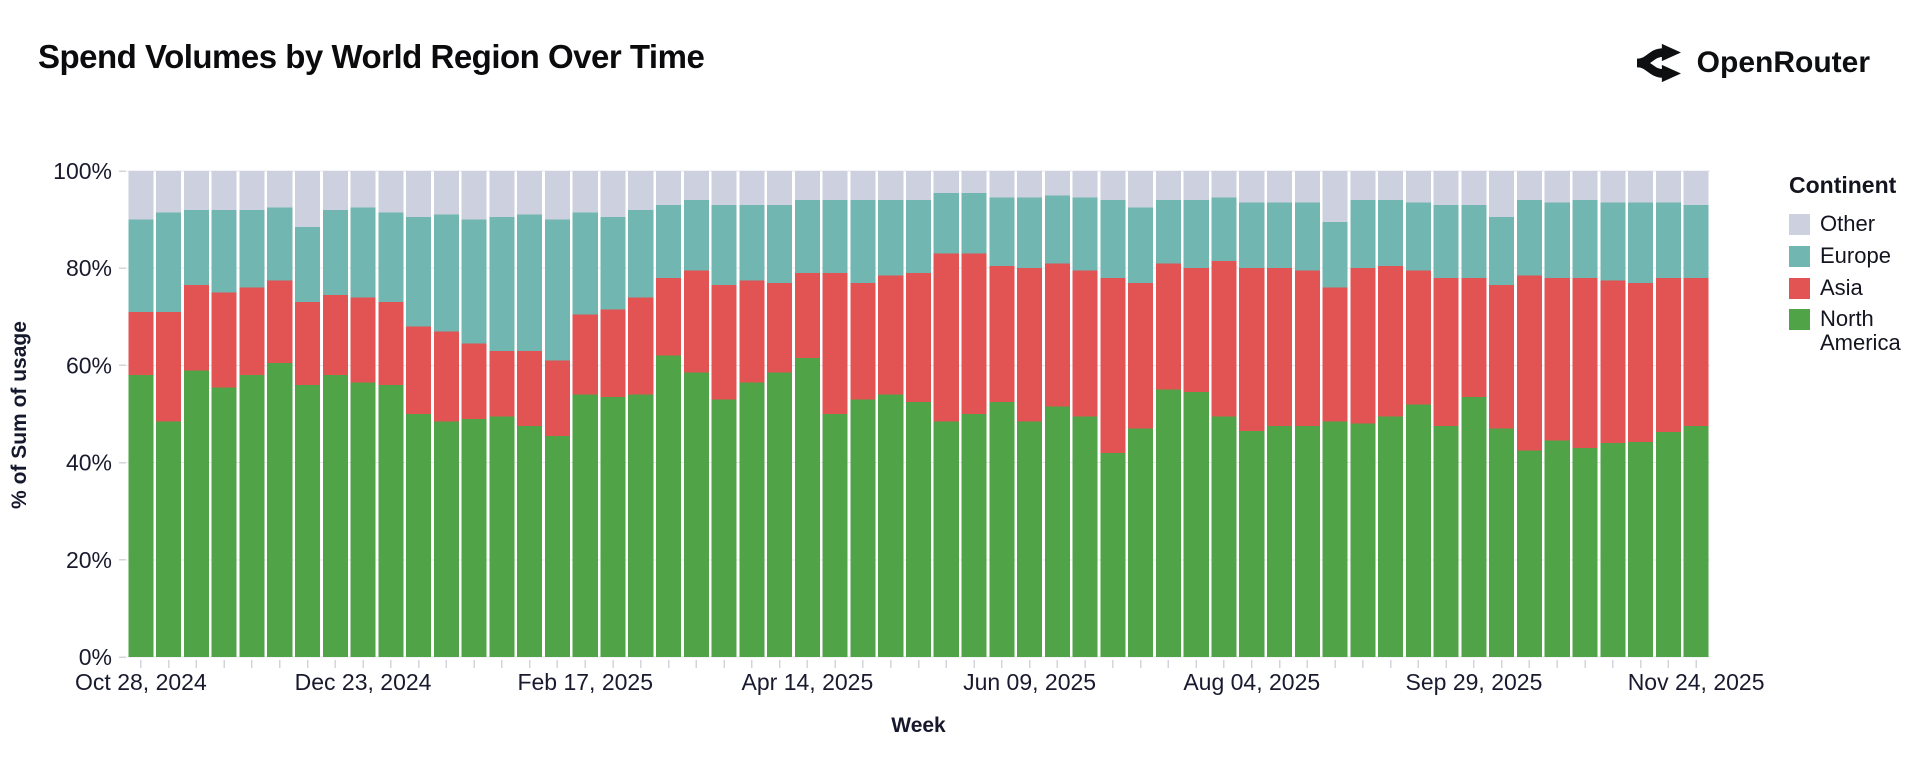  Describe the element at coordinates (1851, 255) in the screenshot. I see `legend-item-europe: Europe` at that location.